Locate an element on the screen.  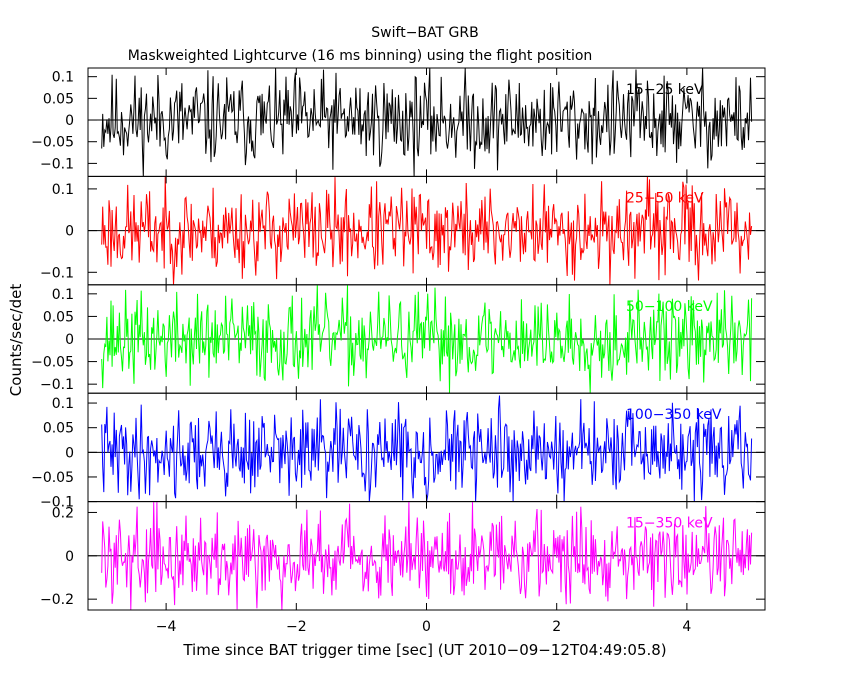
panel-3: 50−100 keV 0.1 0.05 0 −0.05 −0.1 is located at coordinates (398, 339).